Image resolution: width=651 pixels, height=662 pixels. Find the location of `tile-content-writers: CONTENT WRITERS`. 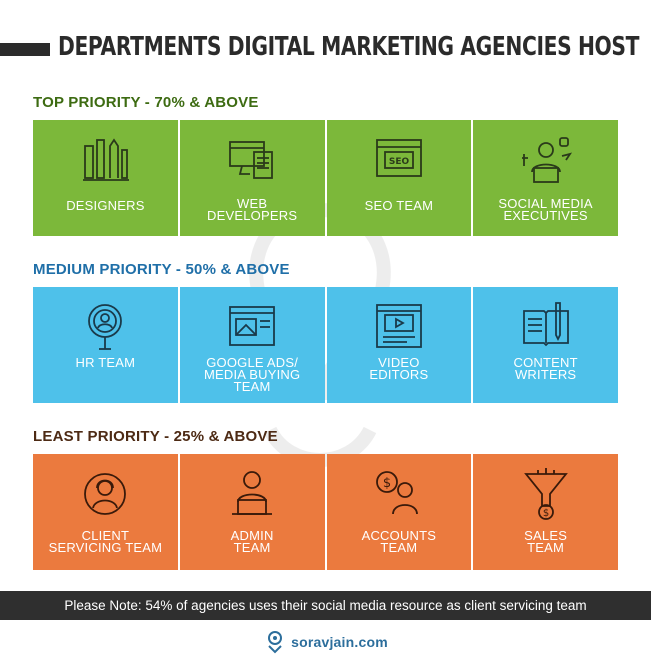

tile-content-writers: CONTENT WRITERS is located at coordinates (545, 345).